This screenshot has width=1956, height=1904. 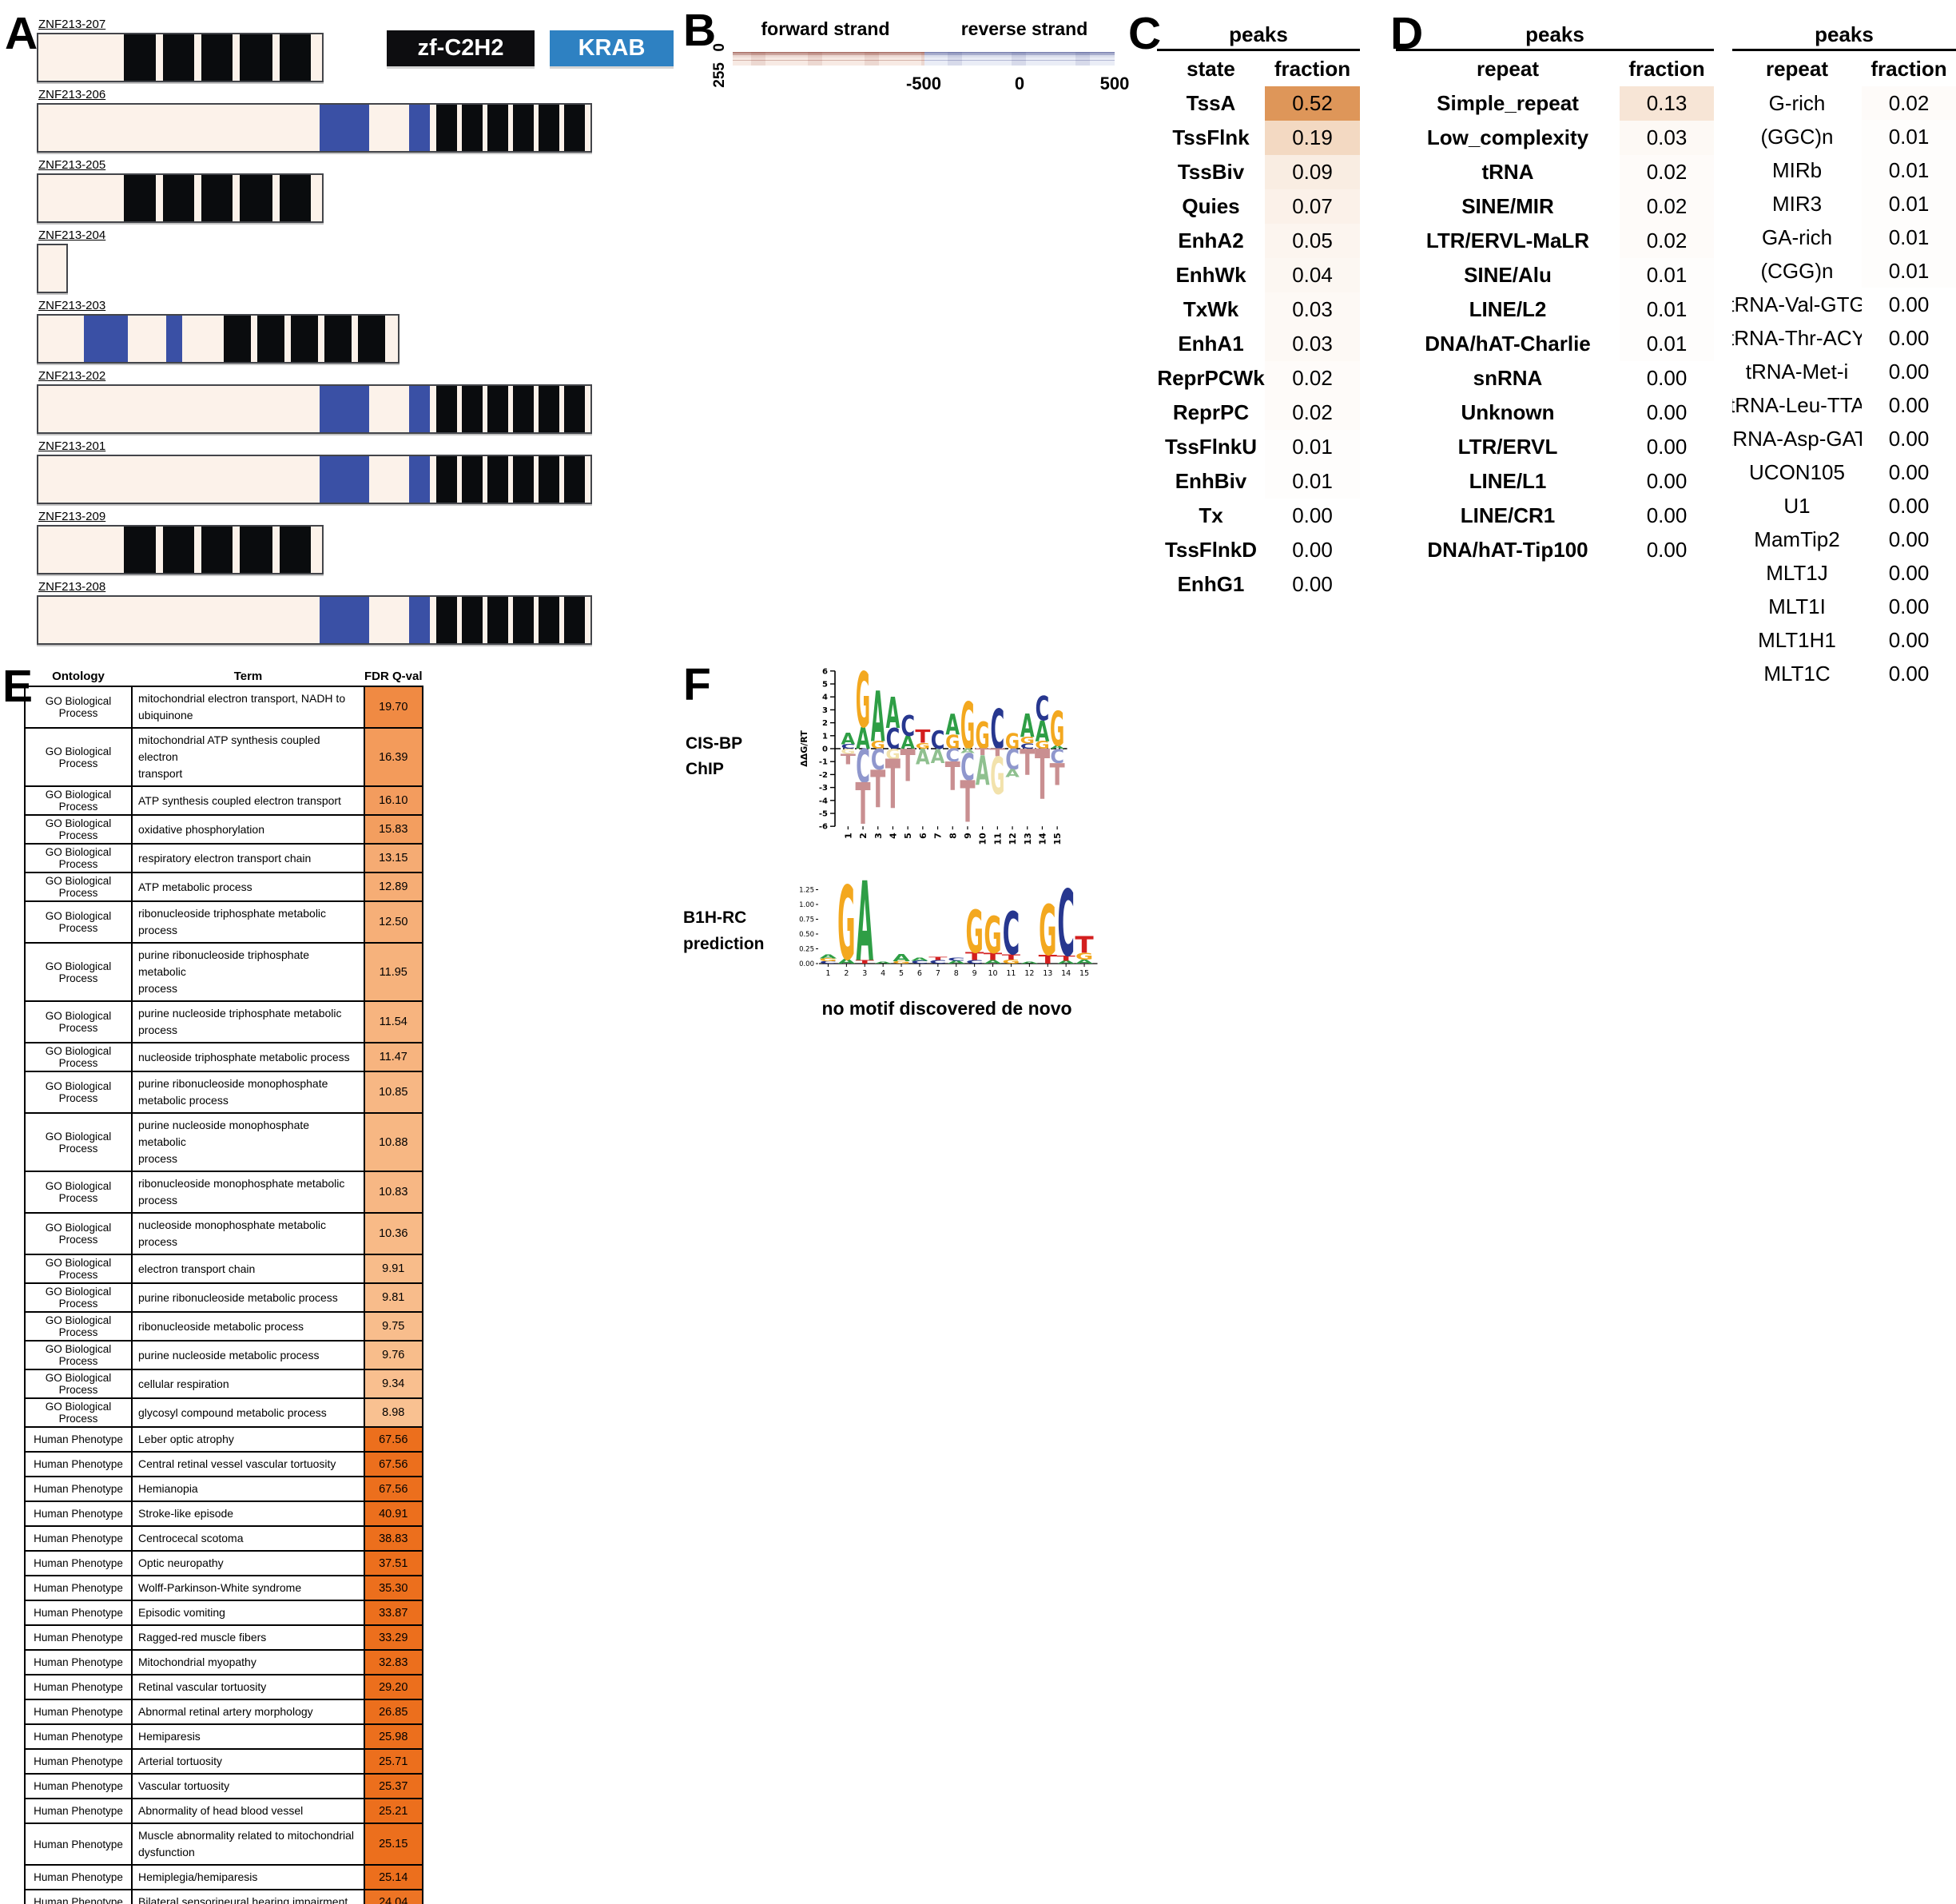 I want to click on table-row: SINE/Alu 0.01, so click(x=1555, y=275).